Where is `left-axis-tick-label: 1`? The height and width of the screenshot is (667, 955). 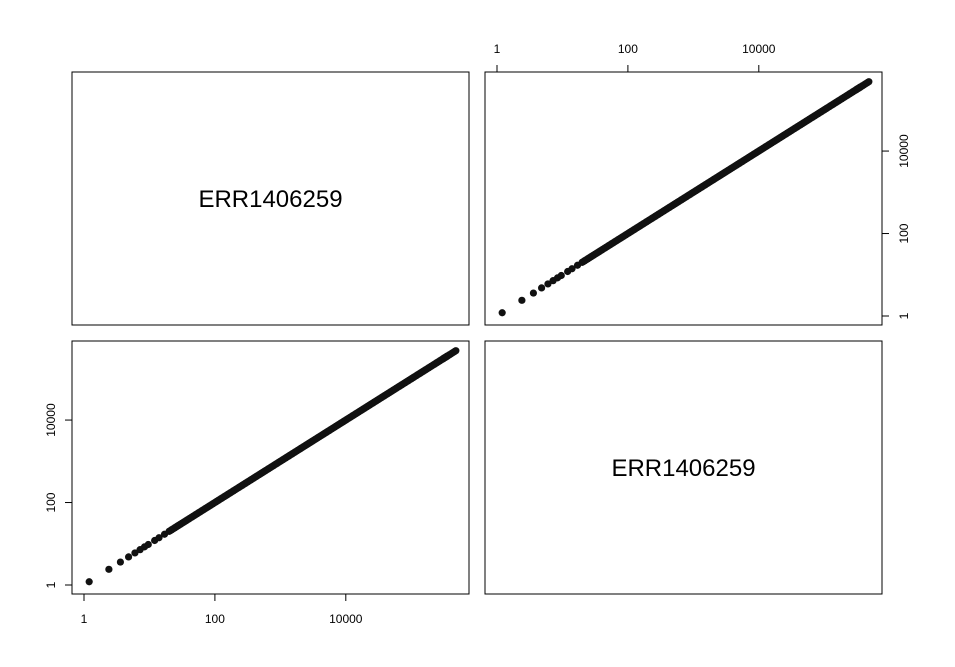 left-axis-tick-label: 1 is located at coordinates (51, 584).